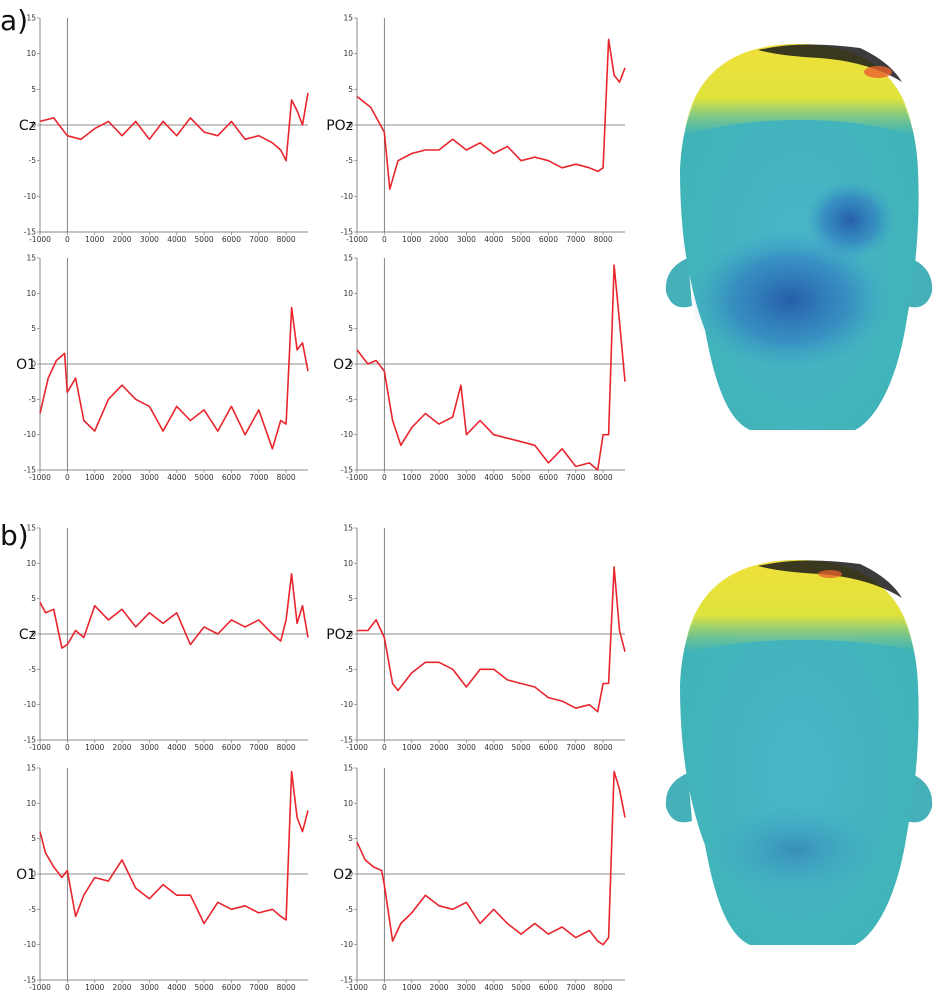  I want to click on head-blue-region-a, so click(790, 300).